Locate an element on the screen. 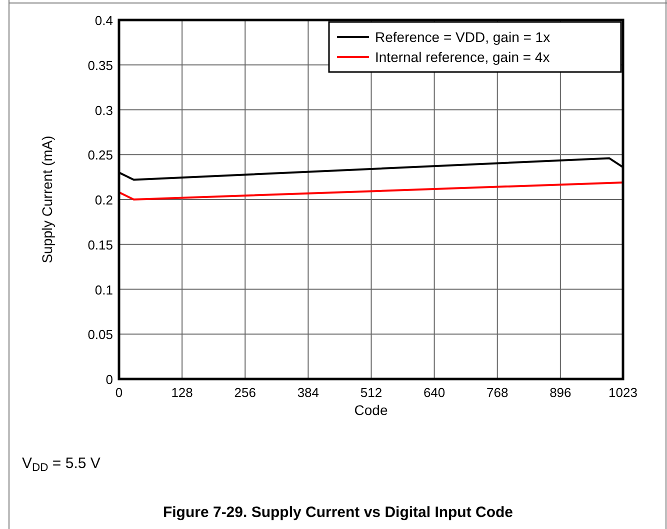 The height and width of the screenshot is (529, 667). y-tick-label: 0.15 is located at coordinates (100, 244).